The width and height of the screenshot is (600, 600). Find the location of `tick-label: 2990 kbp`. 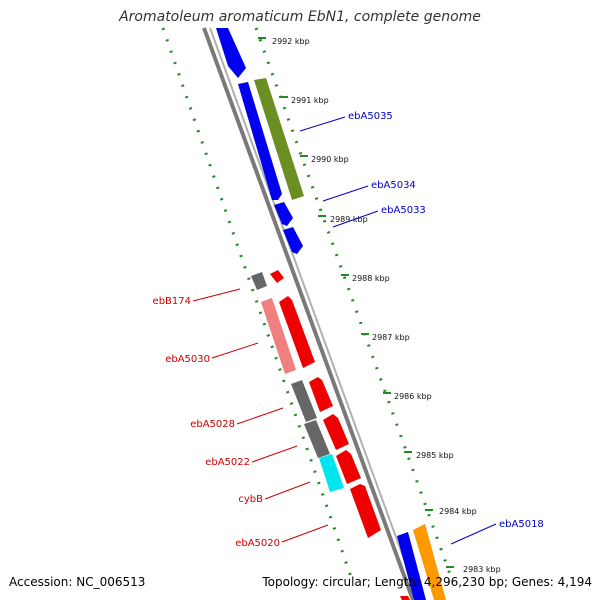

tick-label: 2990 kbp is located at coordinates (330, 159).